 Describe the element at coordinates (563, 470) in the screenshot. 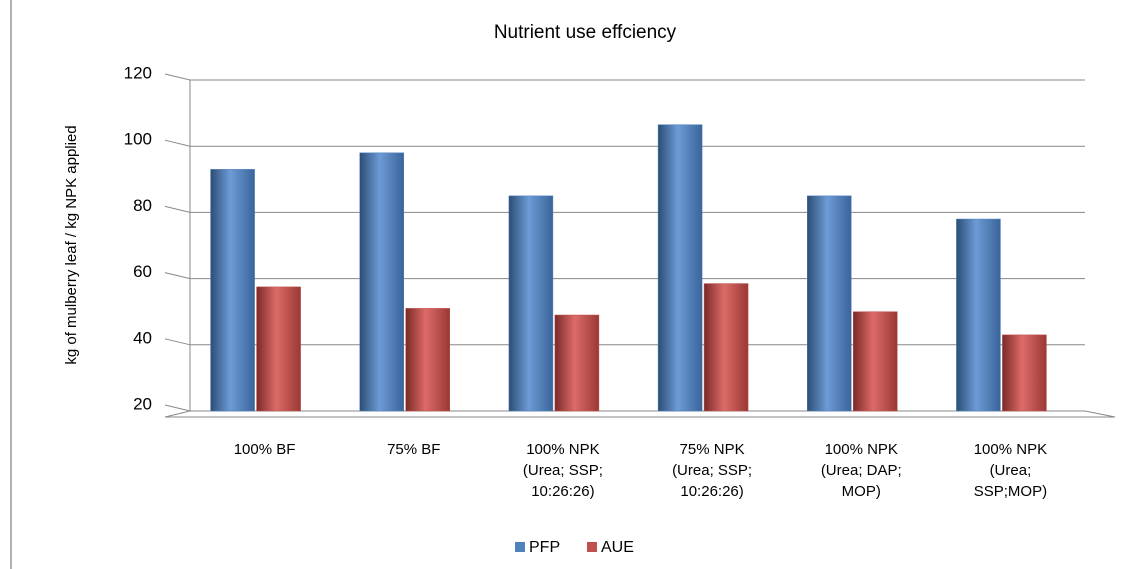

I see `x-tick-label: 100% NPK (Urea; SSP; 10:26:26)` at that location.